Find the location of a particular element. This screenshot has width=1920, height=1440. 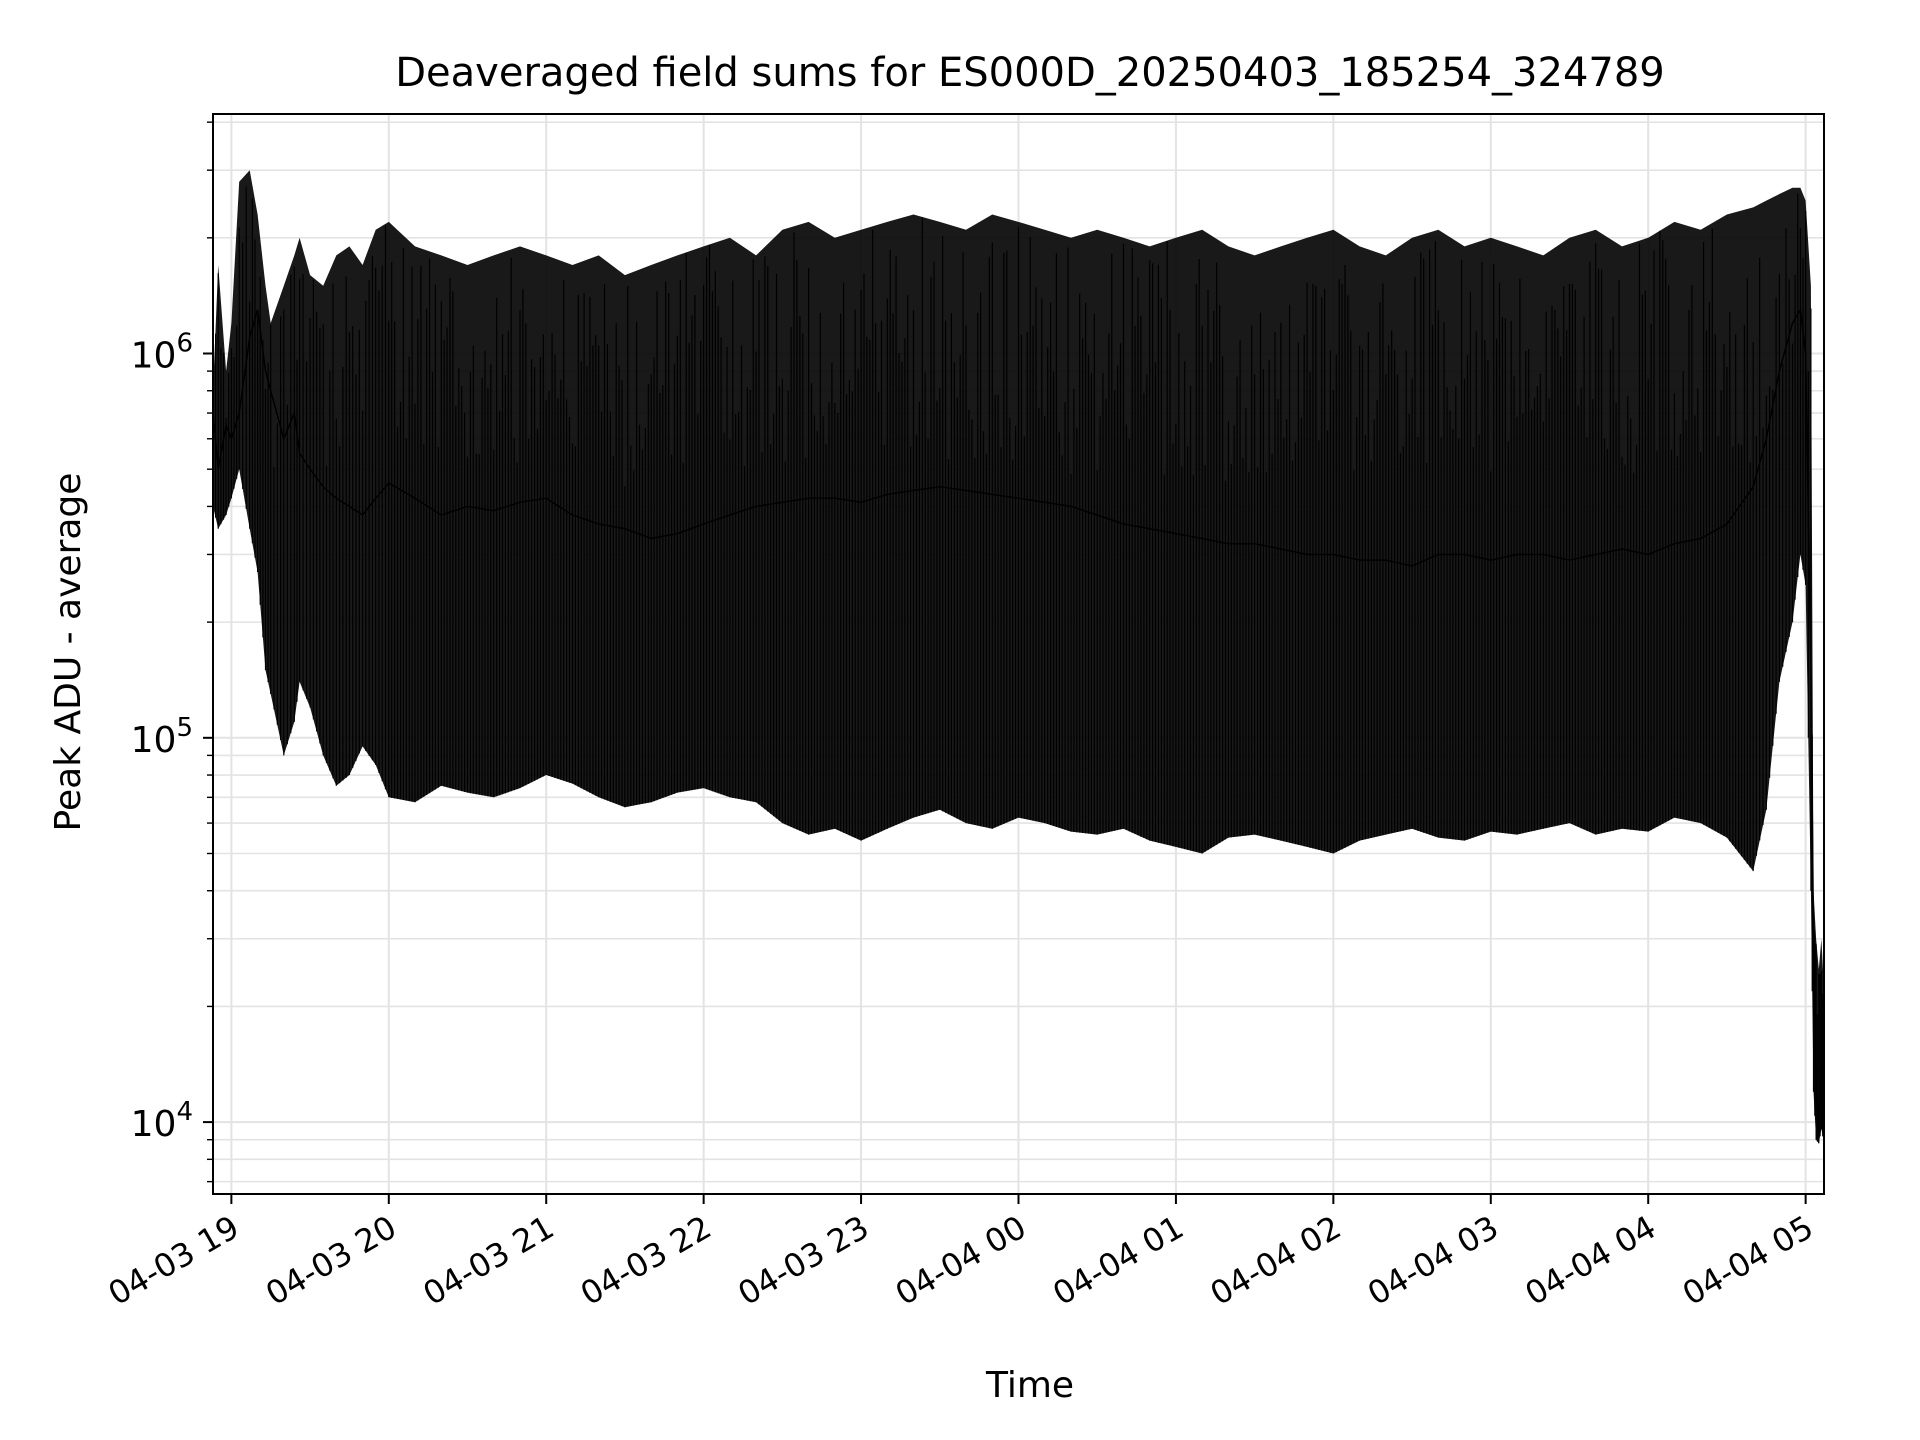

y-tick-label: 10⁶ is located at coordinates (162, 353).